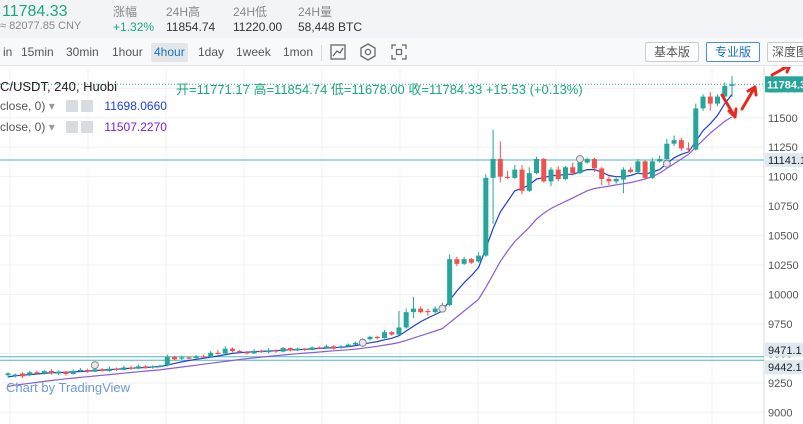 The height and width of the screenshot is (424, 803). I want to click on cny-value: ≈ 82077.85 CNY, so click(41, 26).